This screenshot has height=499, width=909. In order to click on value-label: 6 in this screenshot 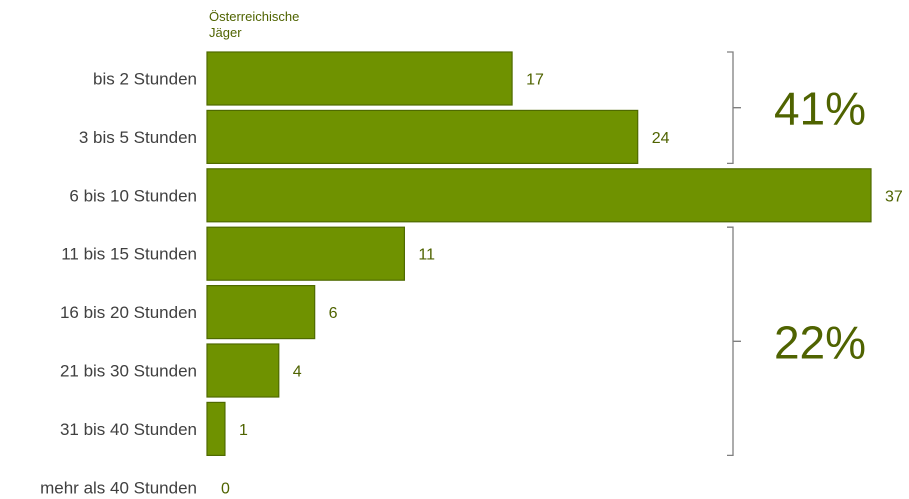, I will do `click(333, 313)`.